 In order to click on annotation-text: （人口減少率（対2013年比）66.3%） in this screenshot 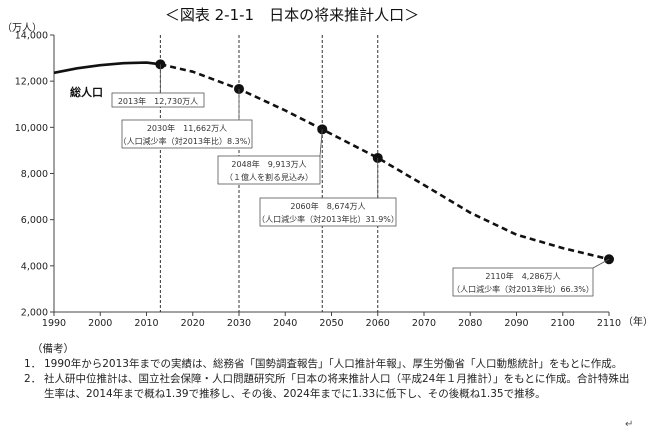, I will do `click(523, 289)`.